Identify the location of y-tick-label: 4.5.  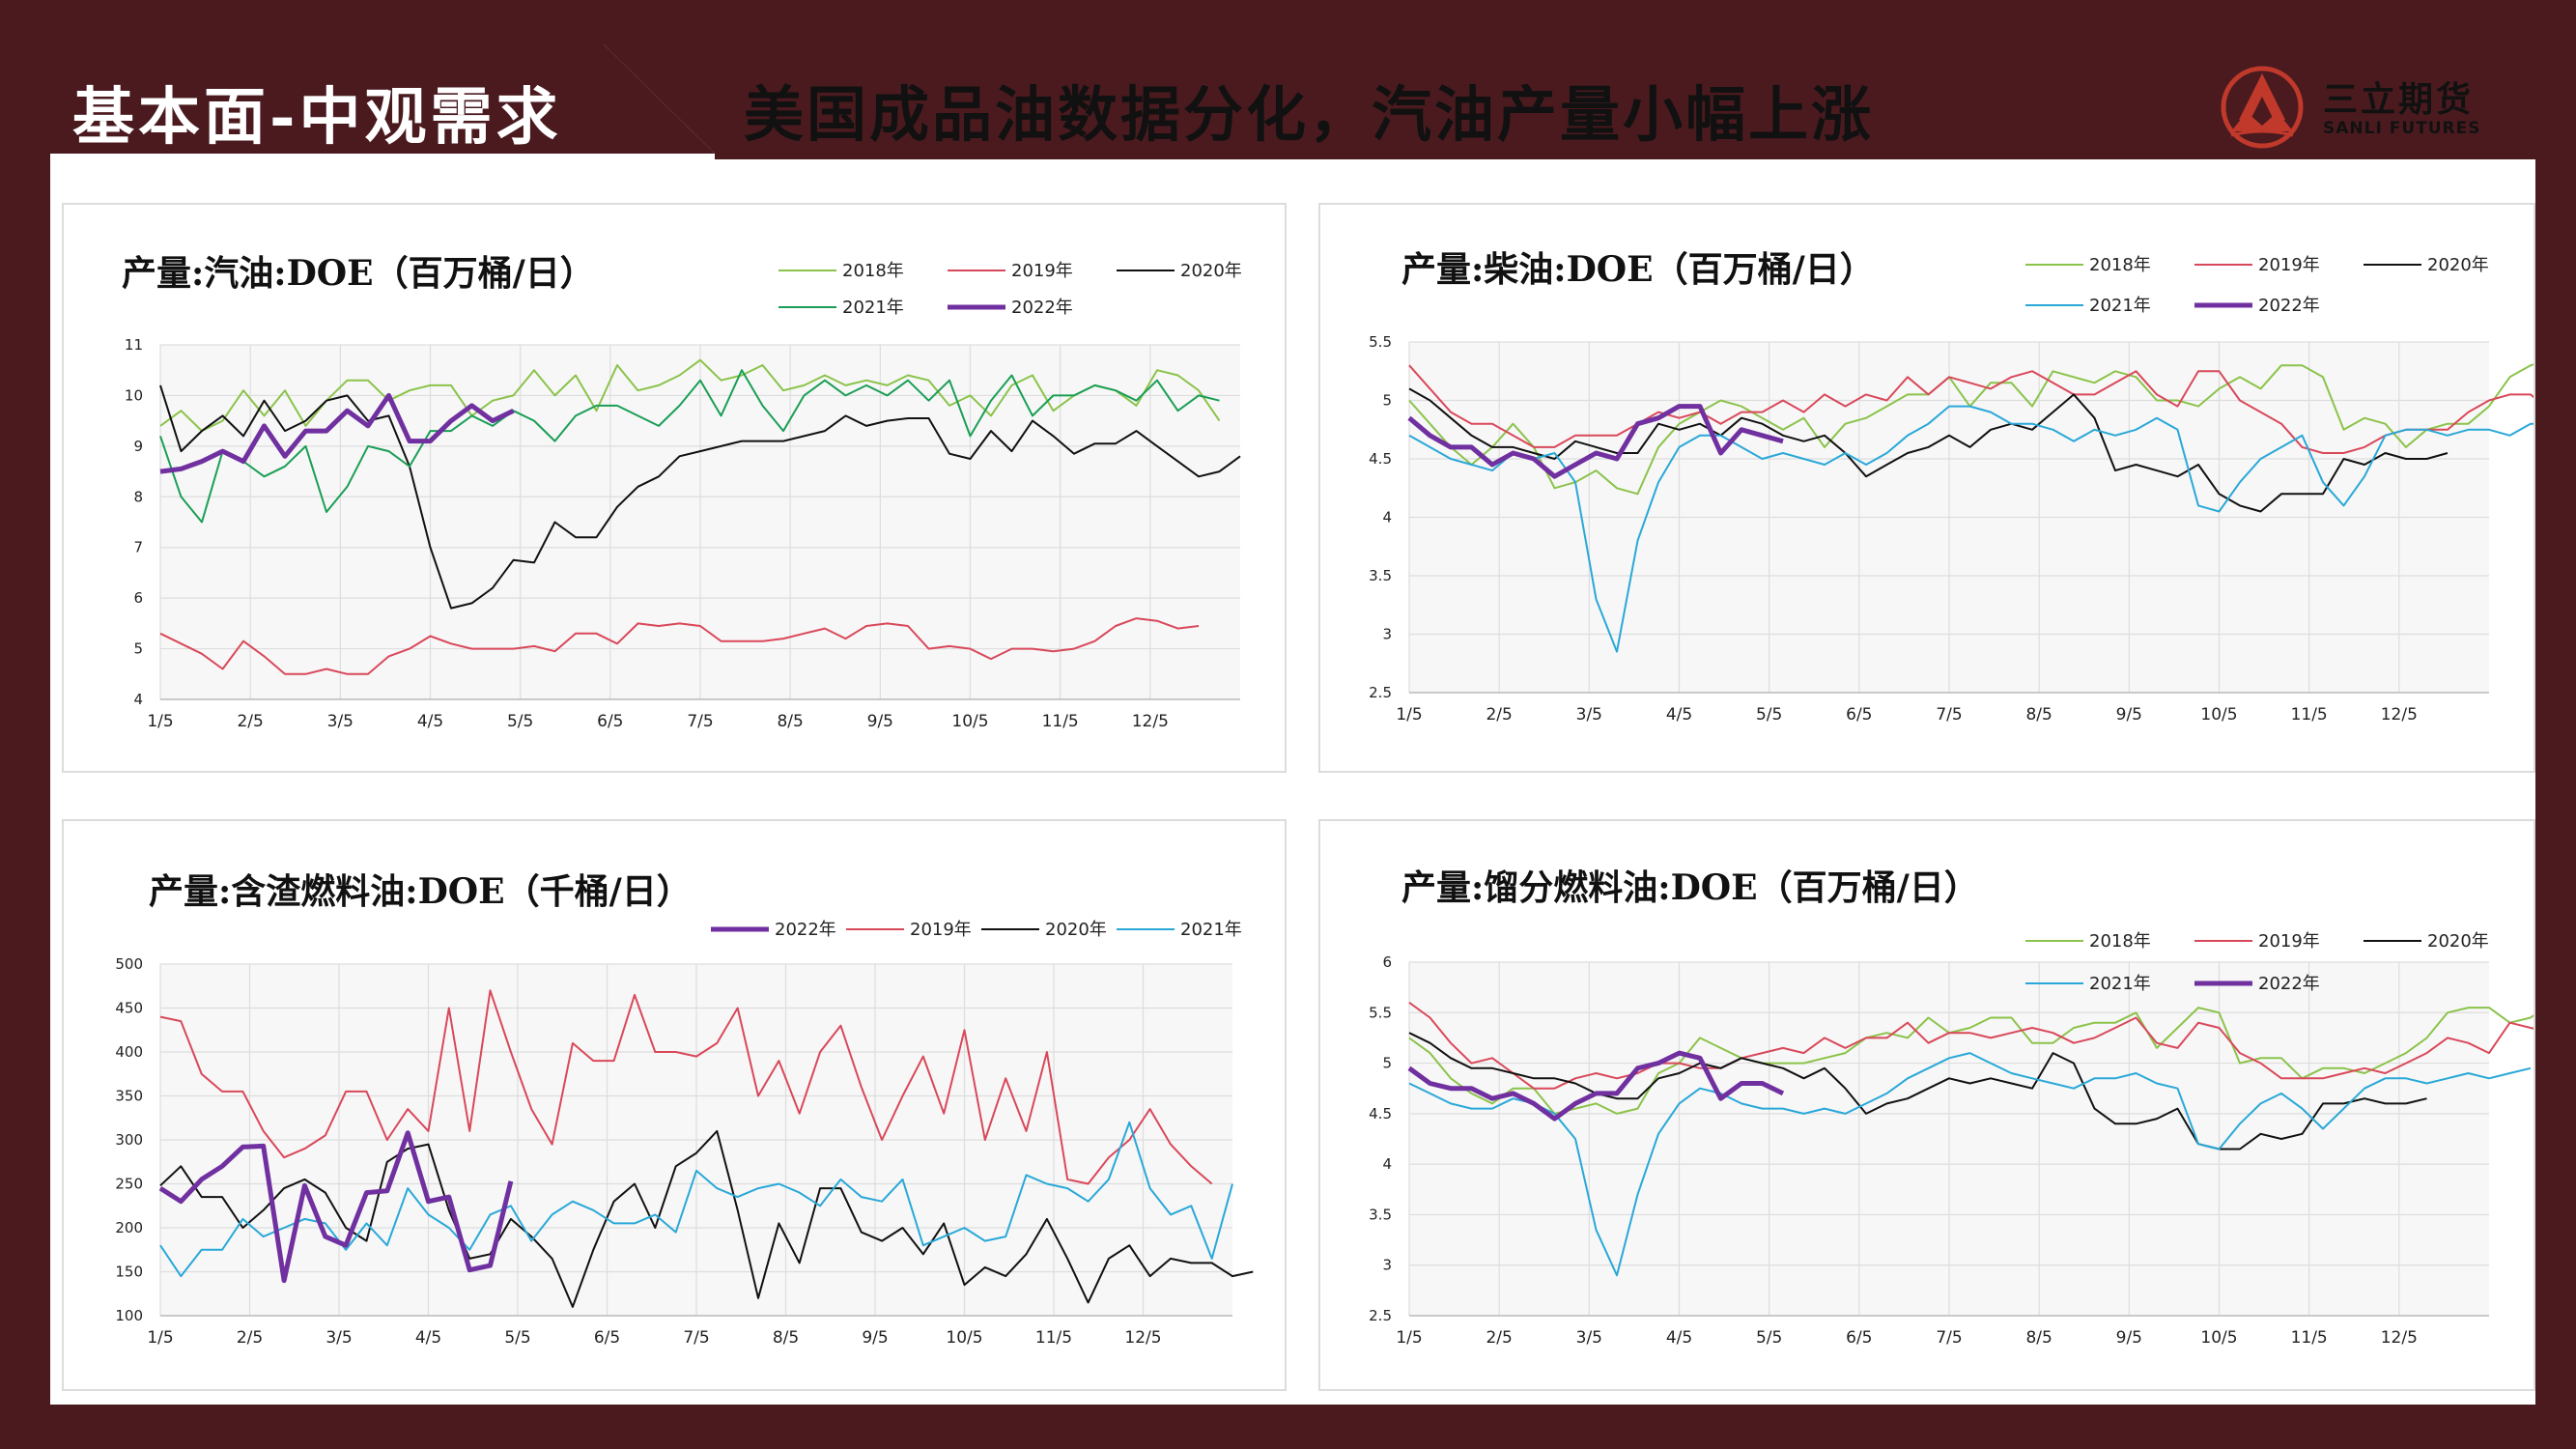
(1380, 459).